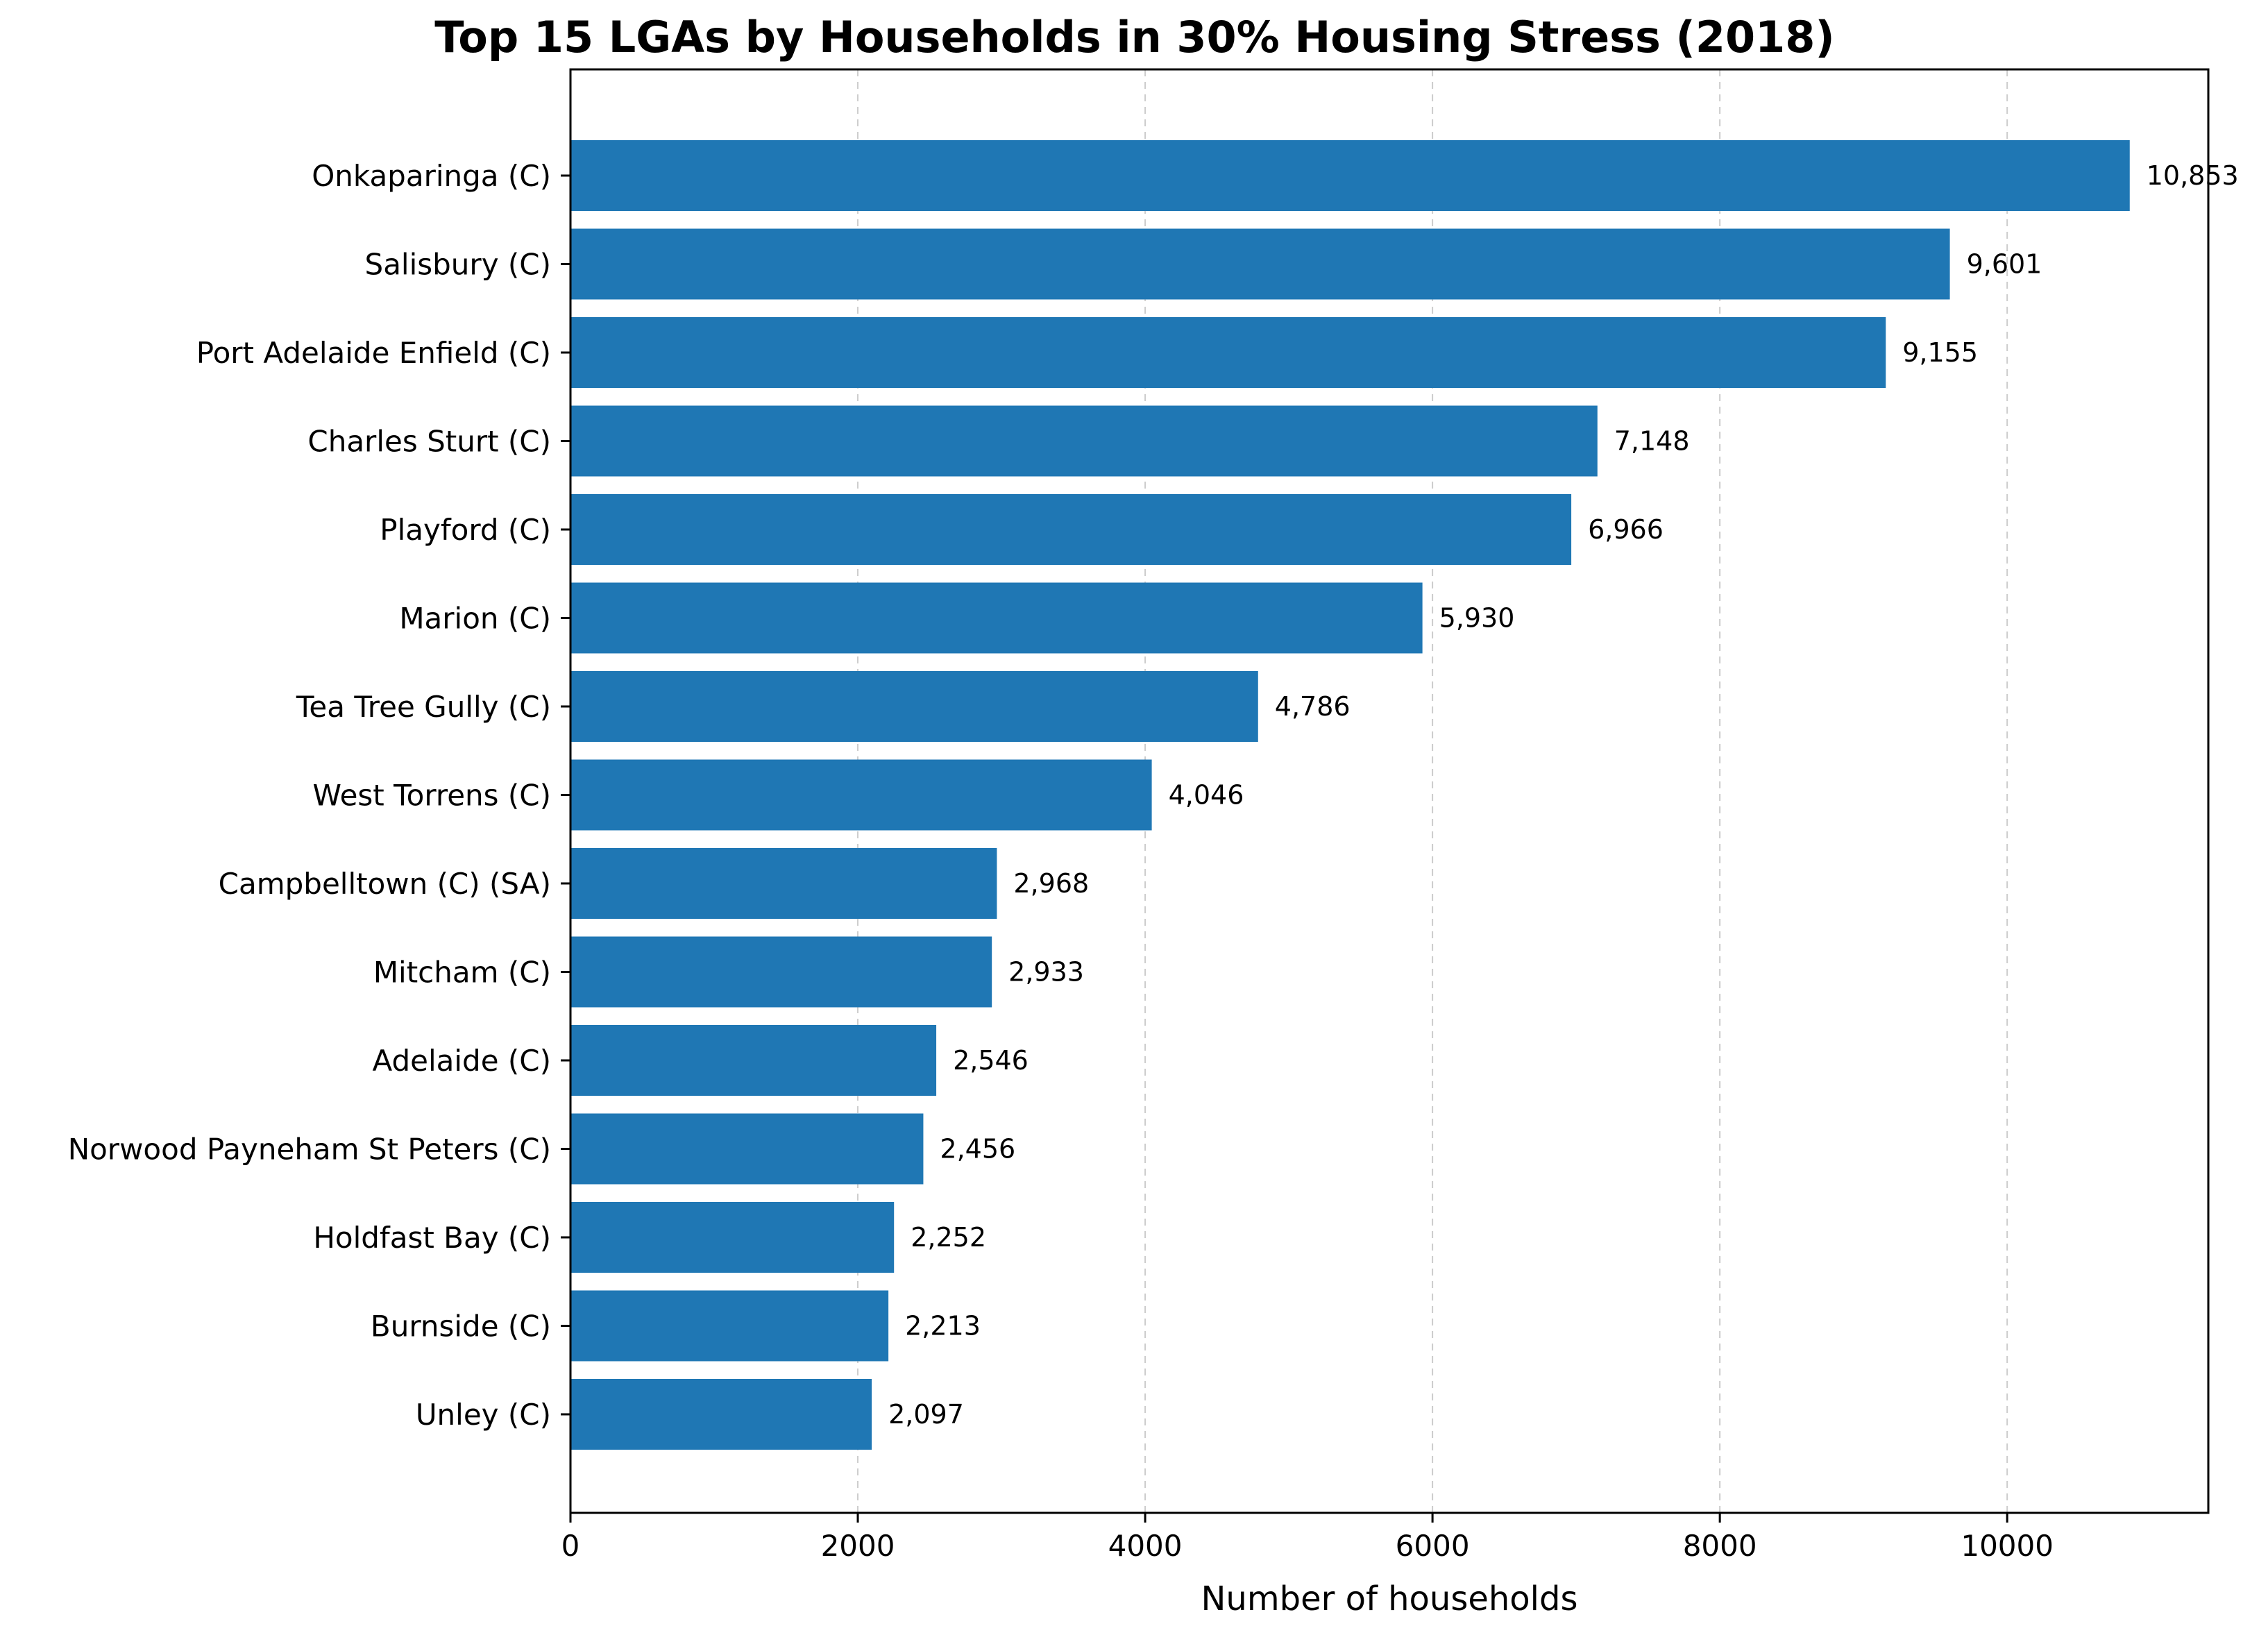 The width and height of the screenshot is (2268, 1635). I want to click on y-tick-label: Mitcham (C), so click(462, 973).